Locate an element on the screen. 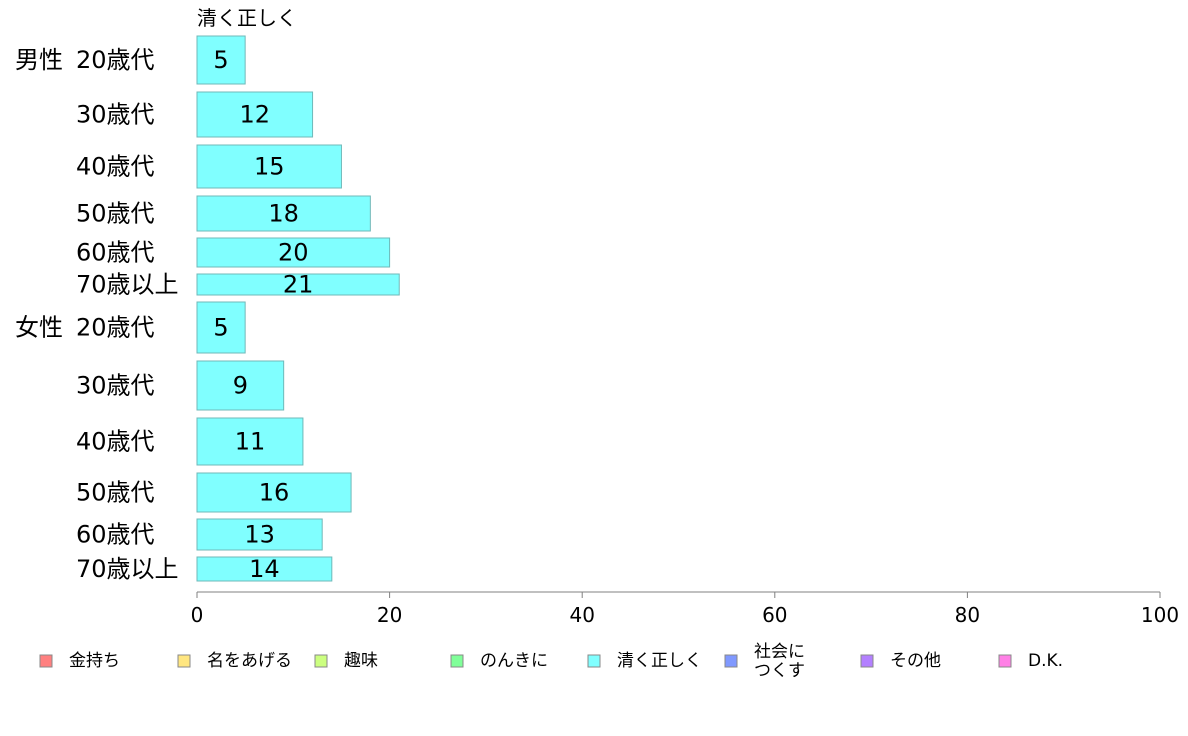  x-tick-label: 80 is located at coordinates (967, 615).